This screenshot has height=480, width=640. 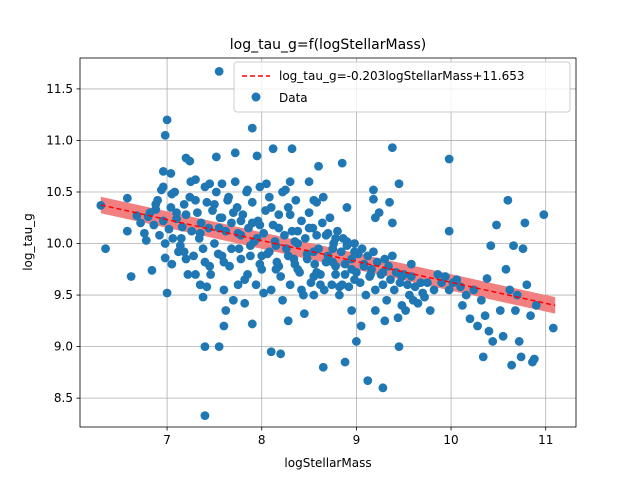 What do you see at coordinates (167, 440) in the screenshot?
I see `x-tick-label: 7` at bounding box center [167, 440].